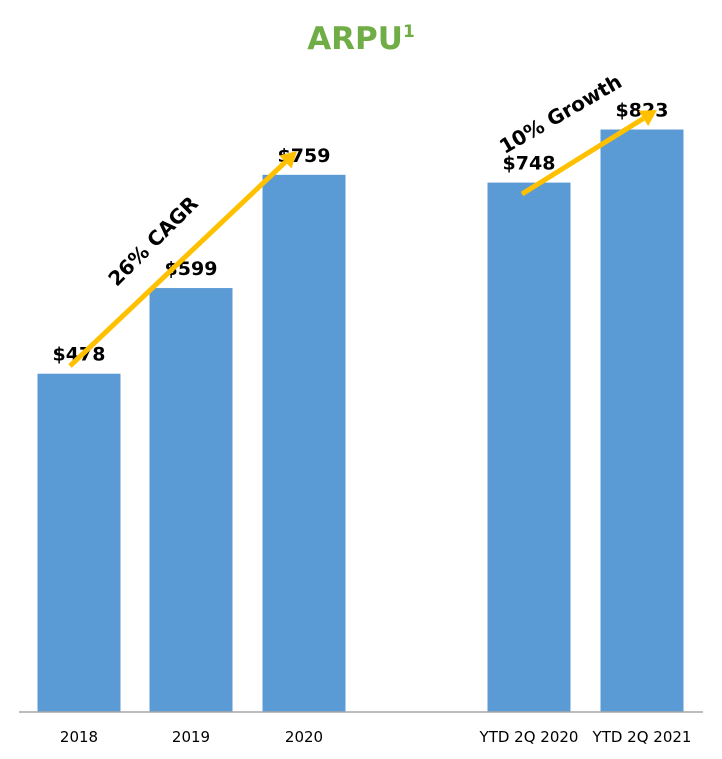 This screenshot has height=759, width=722. I want to click on value-label-ytd-2q-2020: $748, so click(529, 164).